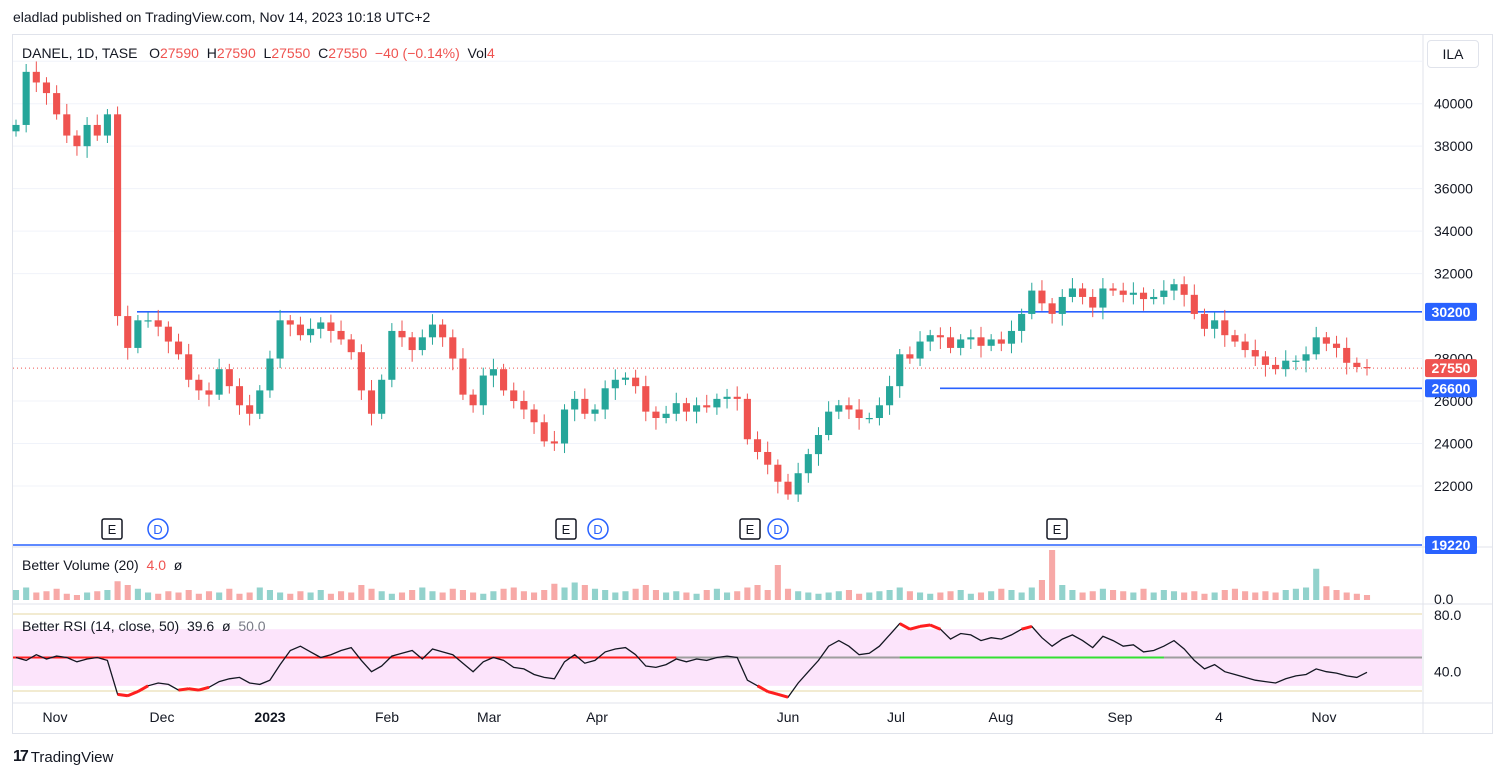 The image size is (1506, 779). What do you see at coordinates (1447, 615) in the screenshot?
I see `rsi-tick-label: 80.0` at bounding box center [1447, 615].